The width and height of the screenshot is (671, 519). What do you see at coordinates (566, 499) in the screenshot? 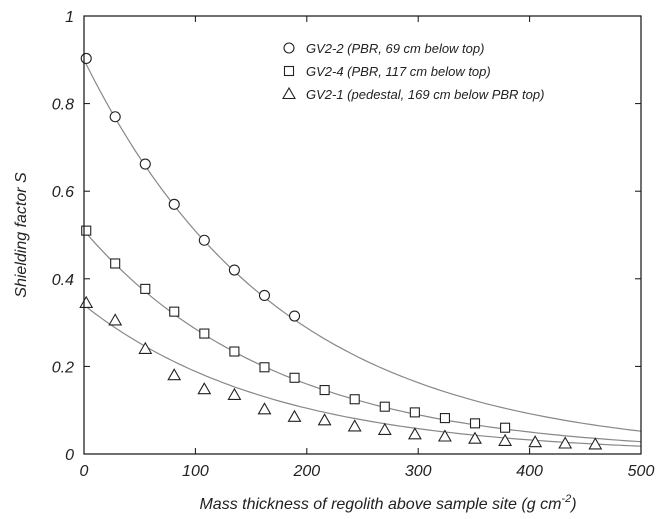
I see `x-axis-title-sup: -2` at bounding box center [566, 499].